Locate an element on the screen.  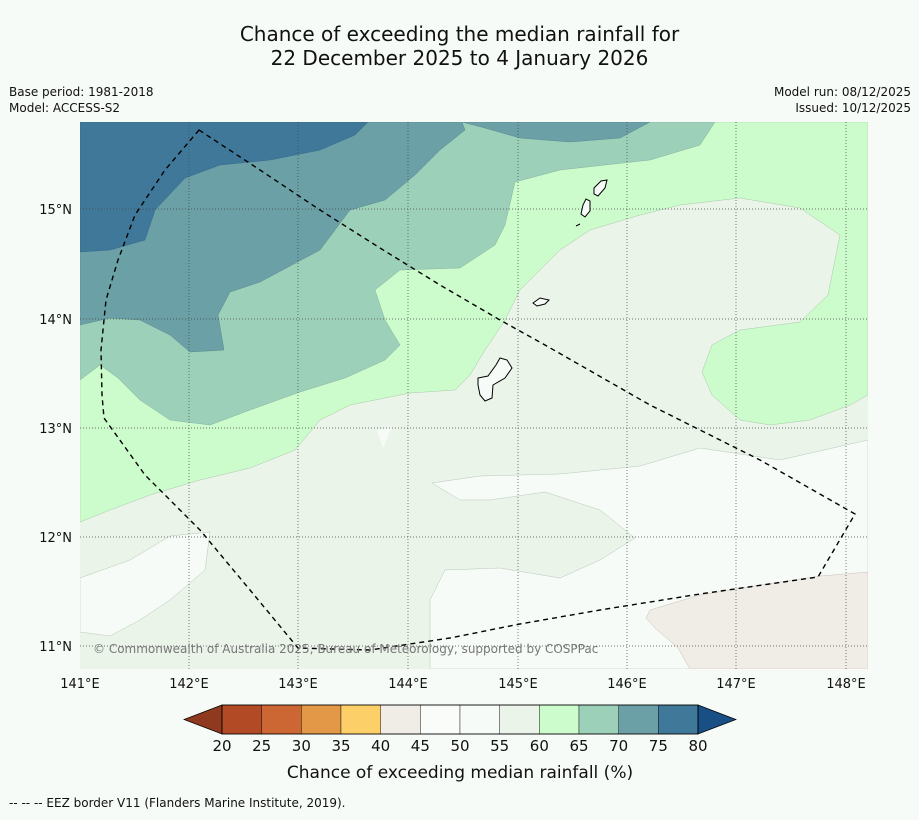
title-line-2: 22 December 2025 to 4 January 2026 is located at coordinates (459, 58).